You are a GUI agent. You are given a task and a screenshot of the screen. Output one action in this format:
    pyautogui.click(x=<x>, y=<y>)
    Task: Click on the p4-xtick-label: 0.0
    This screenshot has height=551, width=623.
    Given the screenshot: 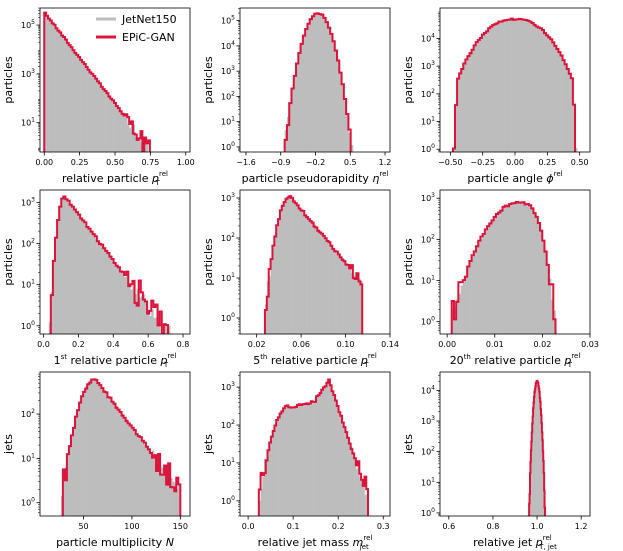 What is the action you would take?
    pyautogui.click(x=43, y=344)
    